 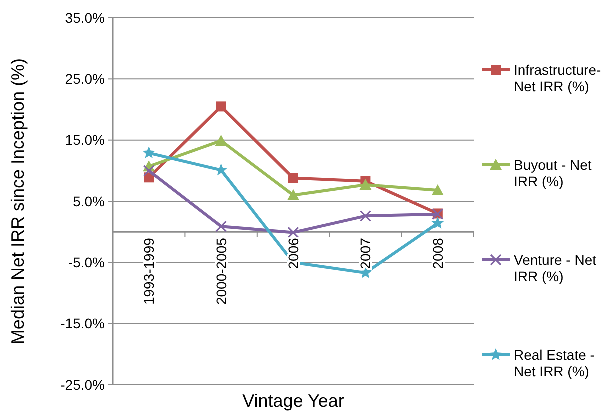 What do you see at coordinates (555, 268) in the screenshot?
I see `legend-label: Venture - Net IRR (%)` at bounding box center [555, 268].